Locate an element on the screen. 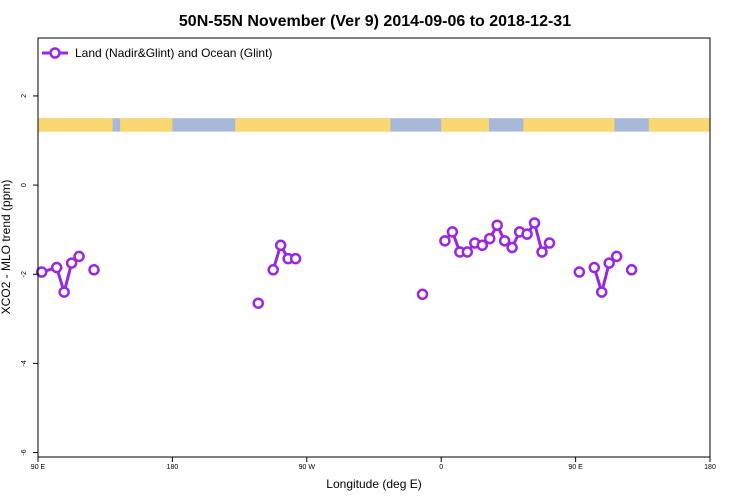 The height and width of the screenshot is (500, 750). x-tick-label: 0 is located at coordinates (441, 467).